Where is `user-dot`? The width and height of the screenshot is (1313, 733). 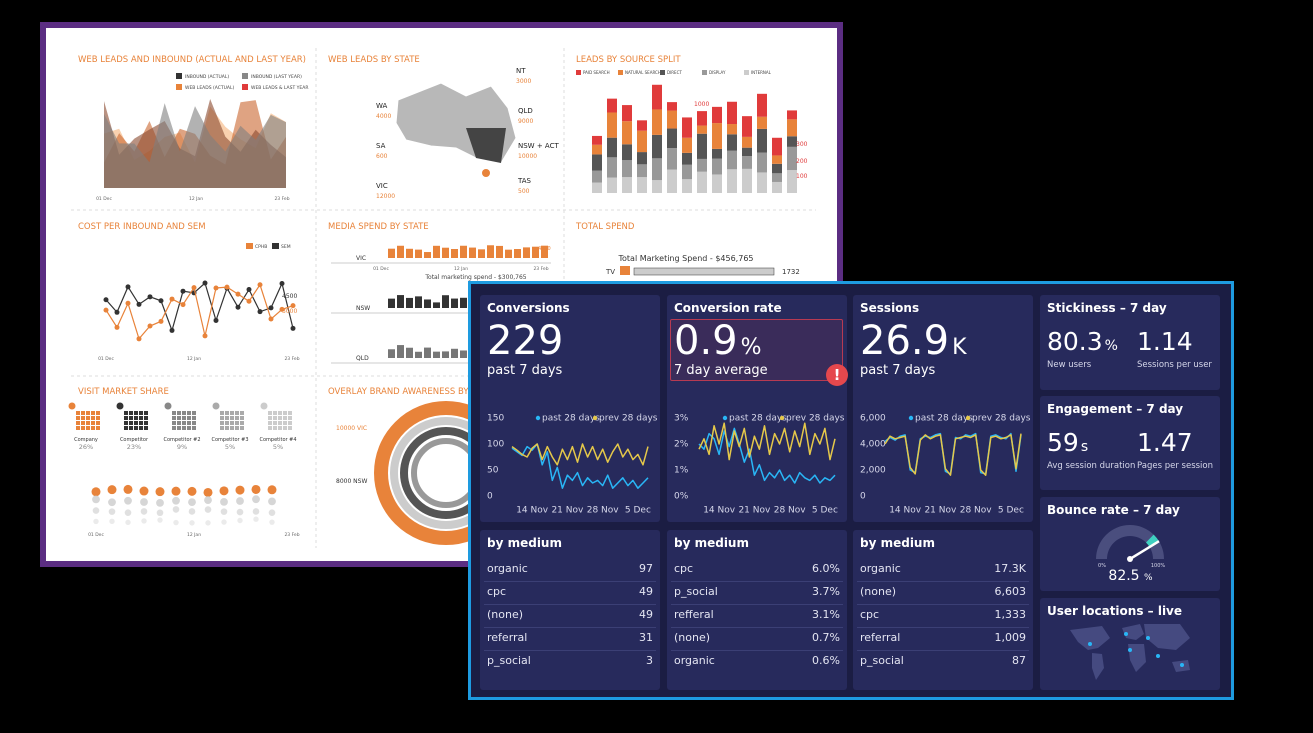 user-dot is located at coordinates (1148, 638).